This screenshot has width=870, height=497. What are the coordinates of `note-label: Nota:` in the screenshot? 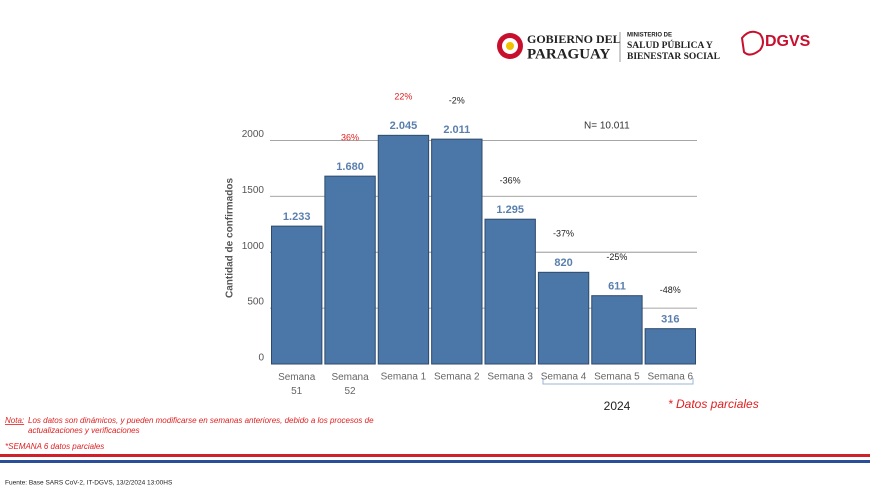 It's located at (14, 420).